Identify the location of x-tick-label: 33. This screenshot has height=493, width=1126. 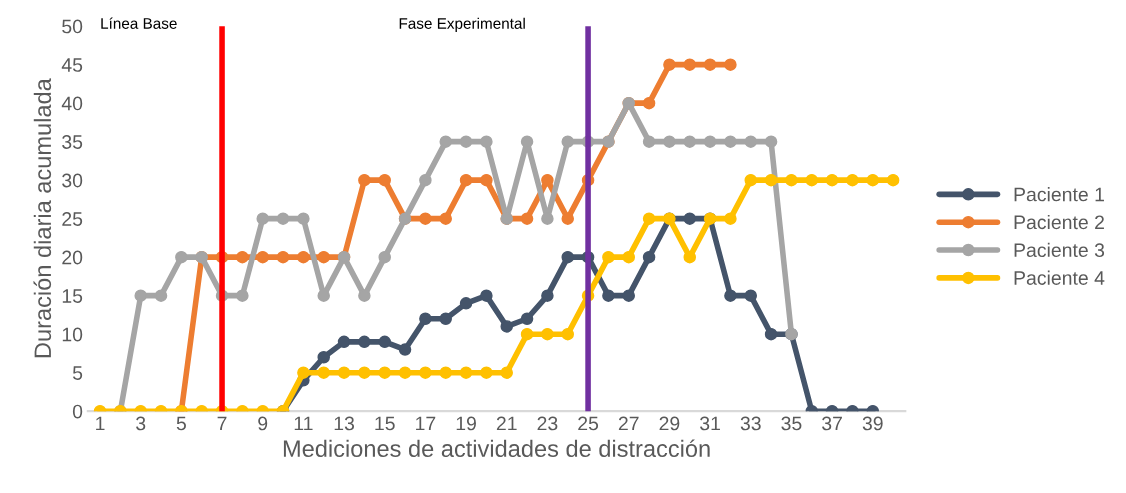
(750, 423).